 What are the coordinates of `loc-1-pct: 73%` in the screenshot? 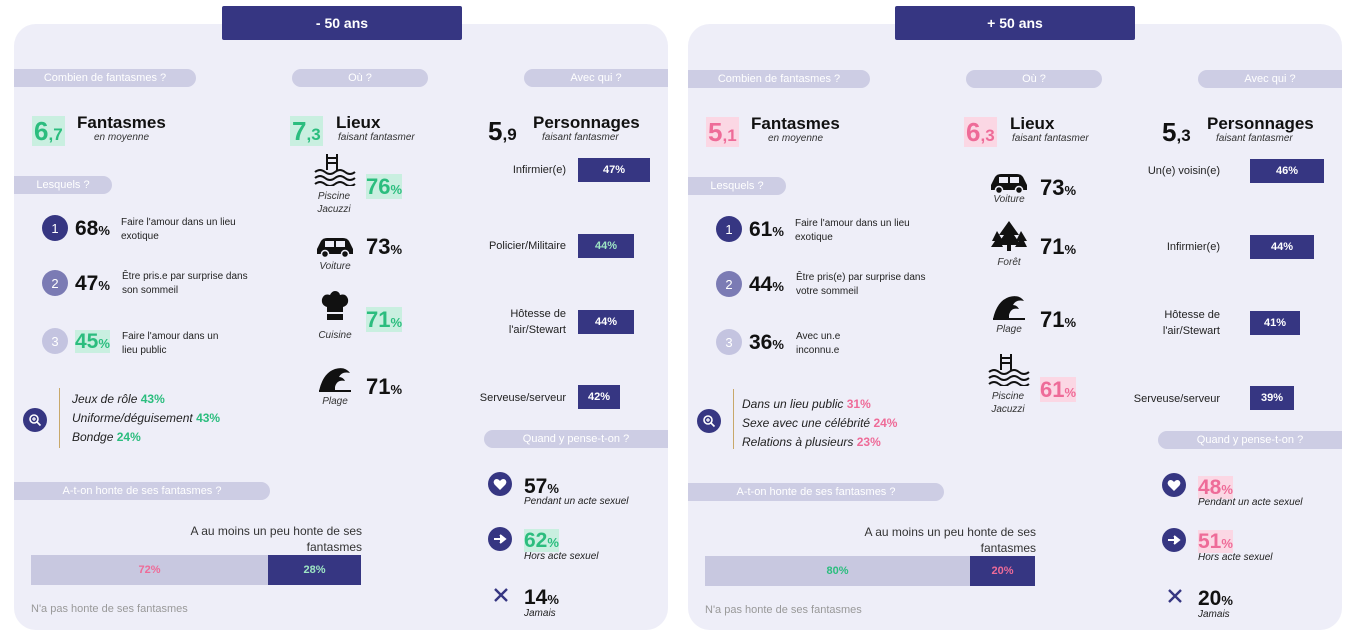 It's located at (1058, 187).